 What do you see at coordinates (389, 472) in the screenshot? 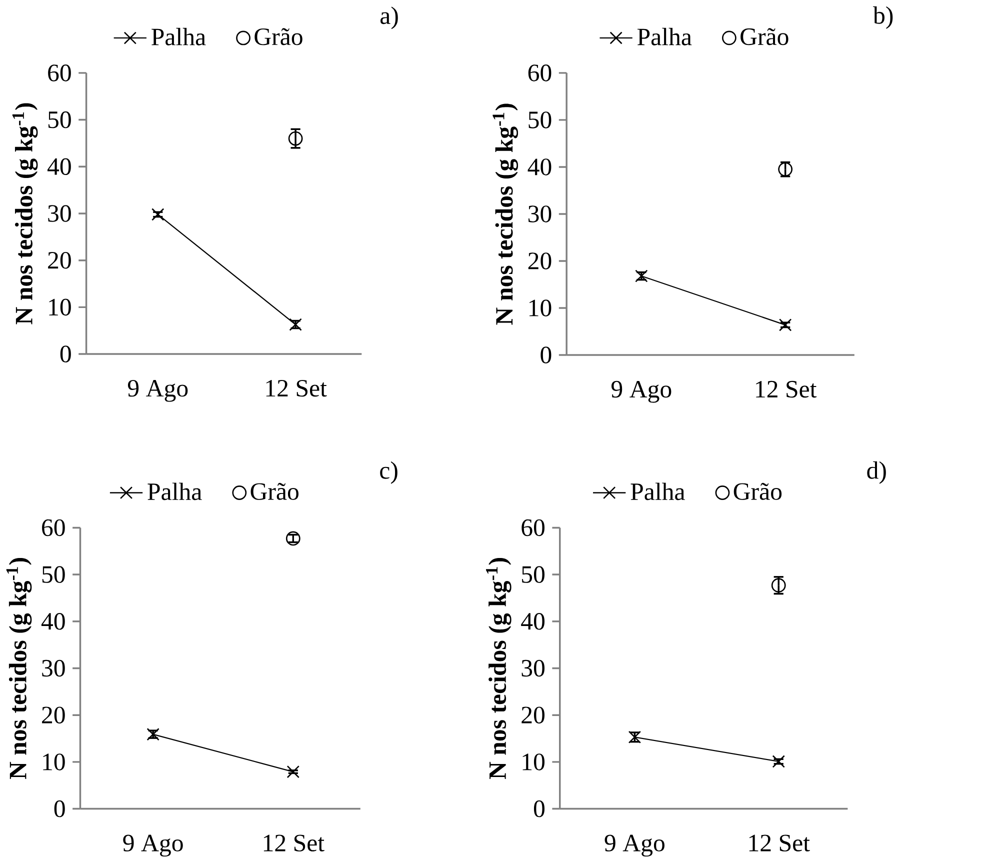
I see `text: c)` at bounding box center [389, 472].